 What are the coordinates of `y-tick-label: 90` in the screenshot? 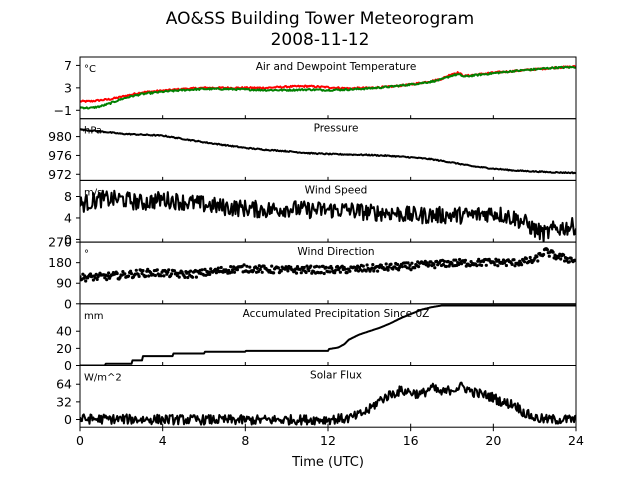 It's located at (64, 283).